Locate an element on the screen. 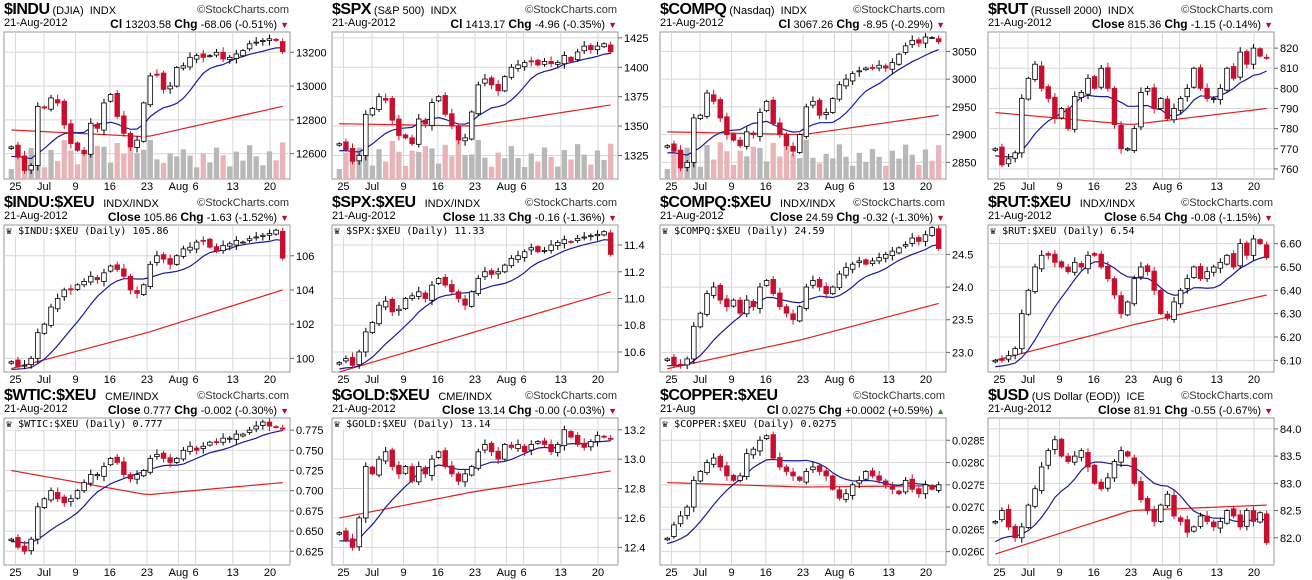 The height and width of the screenshot is (580, 1312). close-label: Close is located at coordinates (1120, 217).